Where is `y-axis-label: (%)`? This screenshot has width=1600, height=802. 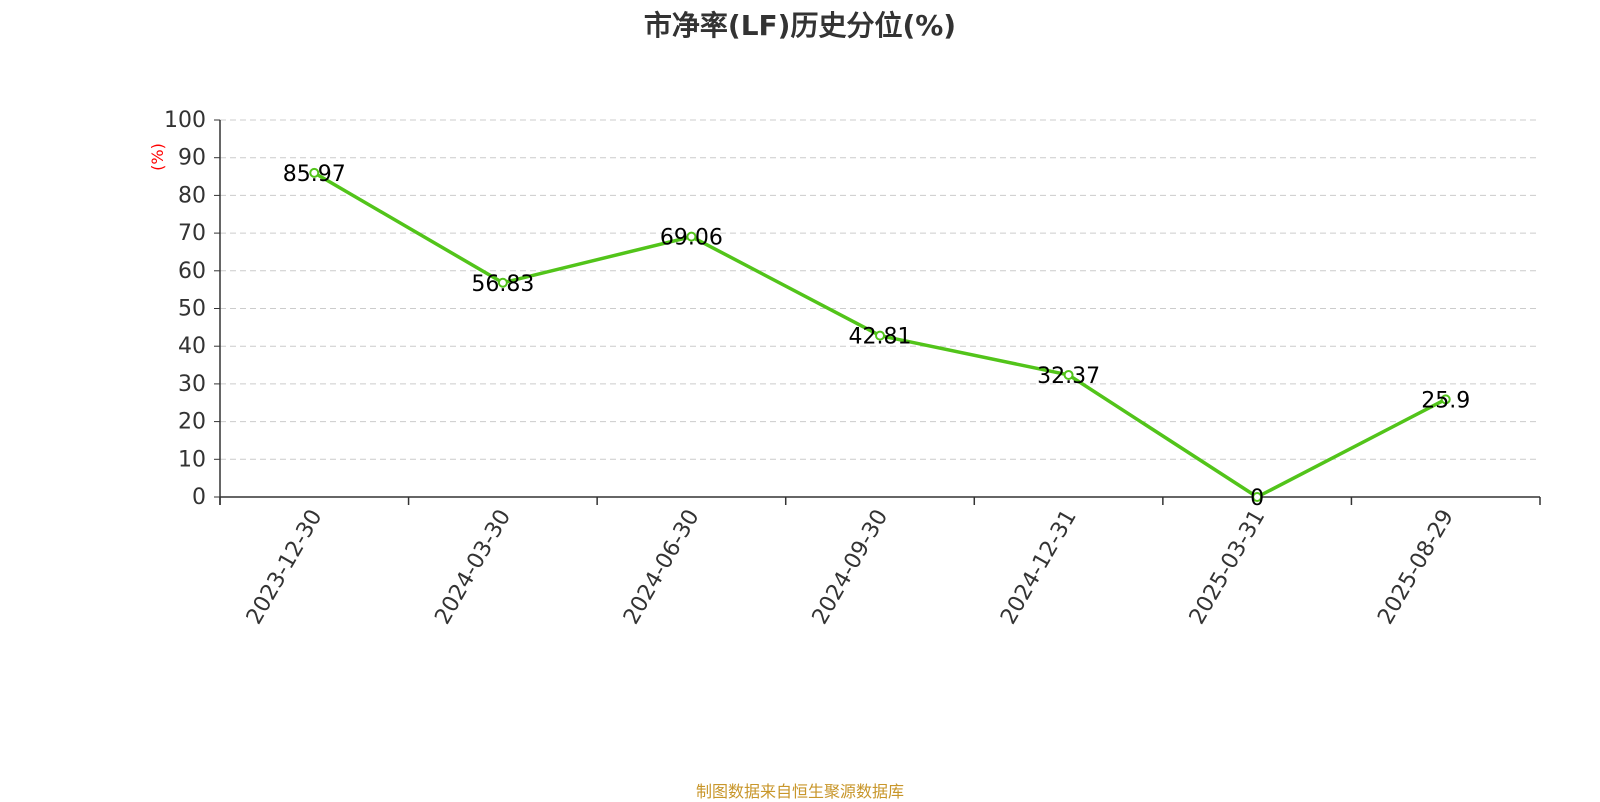 y-axis-label: (%) is located at coordinates (157, 157).